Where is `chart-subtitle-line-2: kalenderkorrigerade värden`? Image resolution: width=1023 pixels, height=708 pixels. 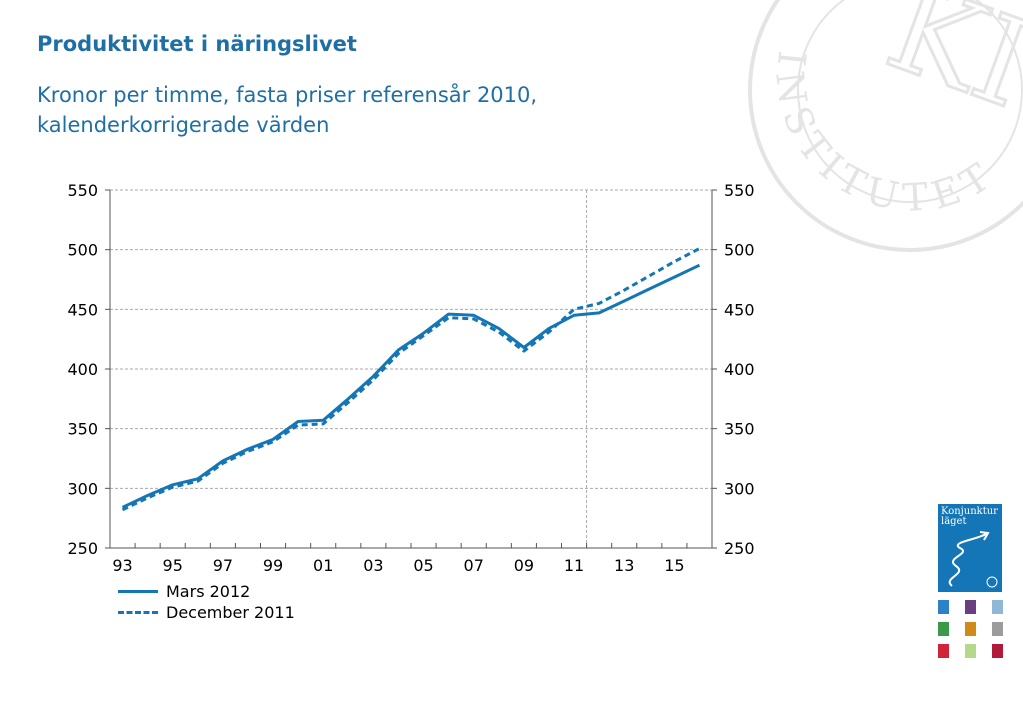
chart-subtitle-line-2: kalenderkorrigerade värden is located at coordinates (183, 125).